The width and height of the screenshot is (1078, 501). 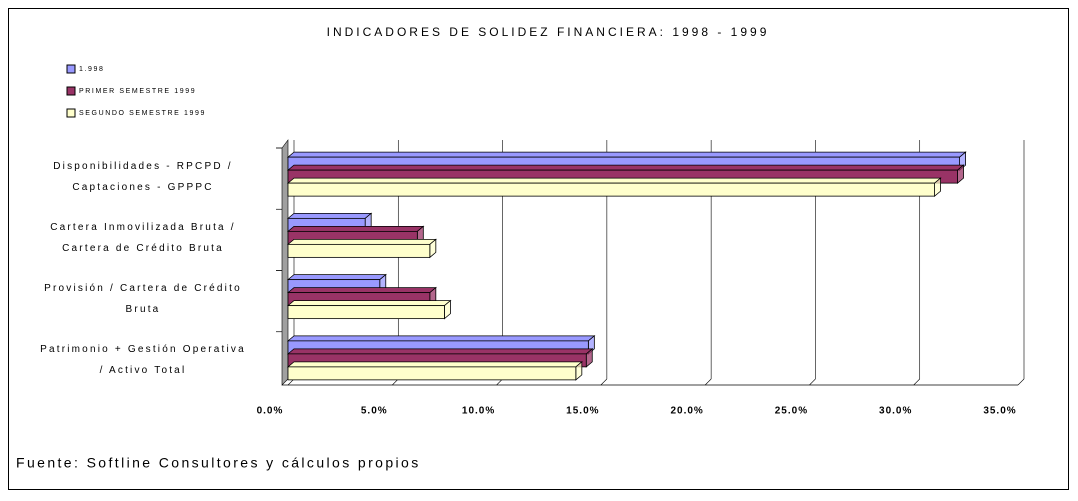 What do you see at coordinates (142, 113) in the screenshot?
I see `legend-label: SEGUNDO SEMESTRE 1999` at bounding box center [142, 113].